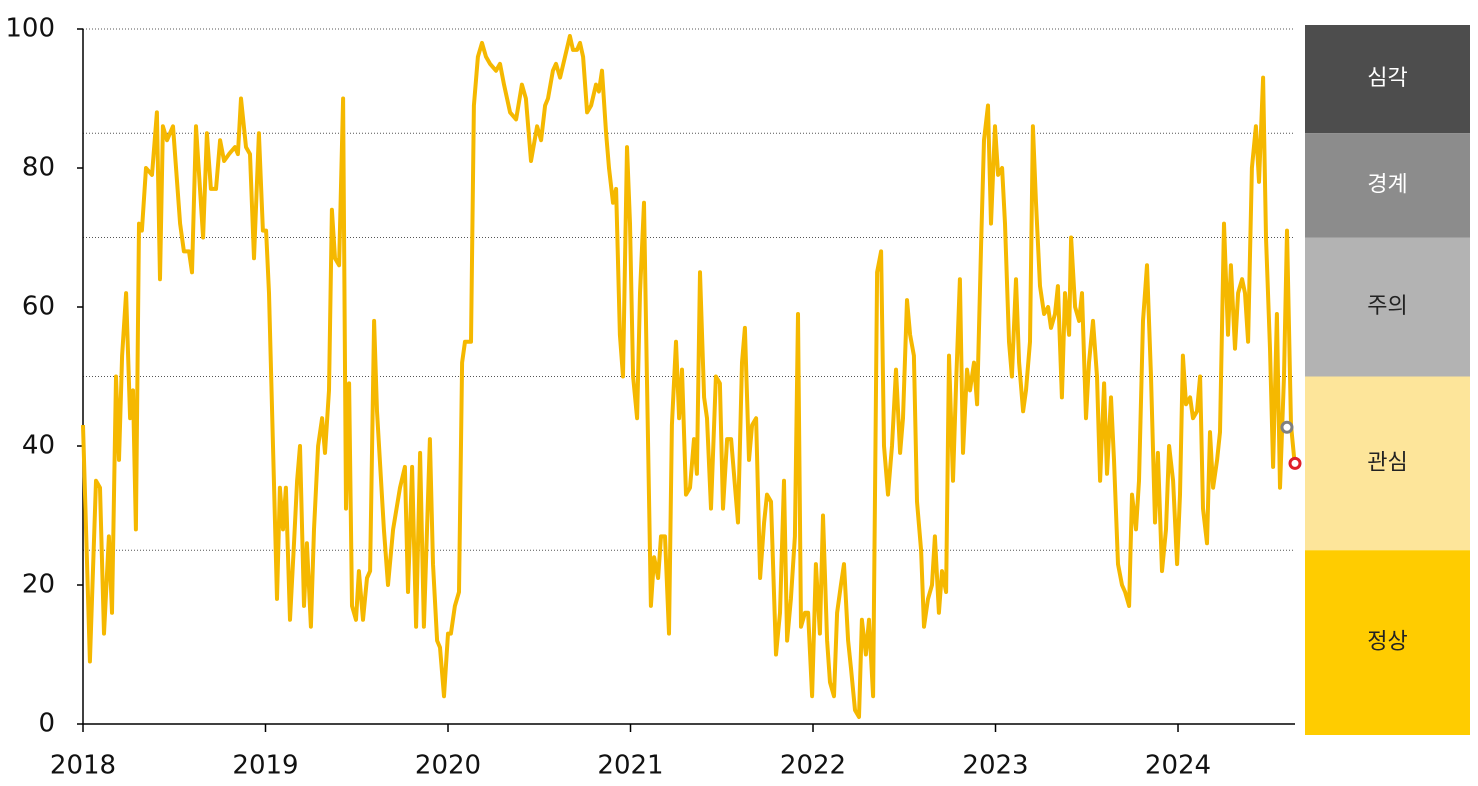 The height and width of the screenshot is (786, 1478). I want to click on x-tick-label: 2019, so click(265, 766).